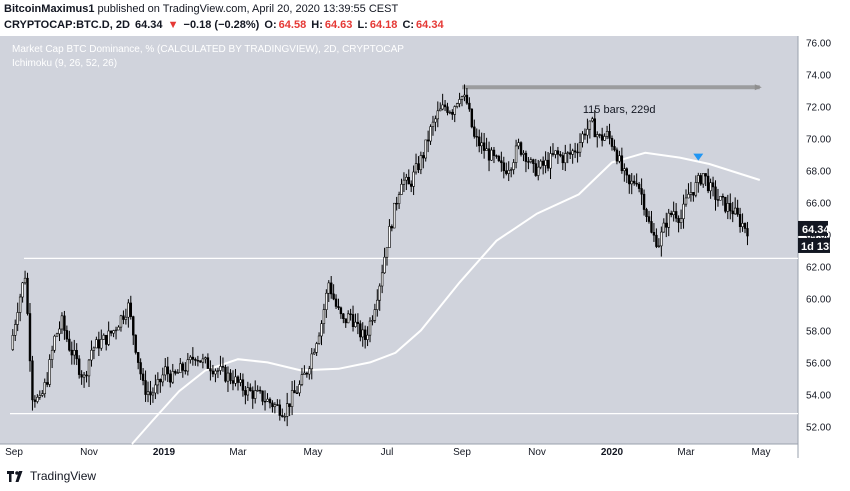 The width and height of the screenshot is (850, 491). I want to click on time-tick-label: May, so click(313, 452).